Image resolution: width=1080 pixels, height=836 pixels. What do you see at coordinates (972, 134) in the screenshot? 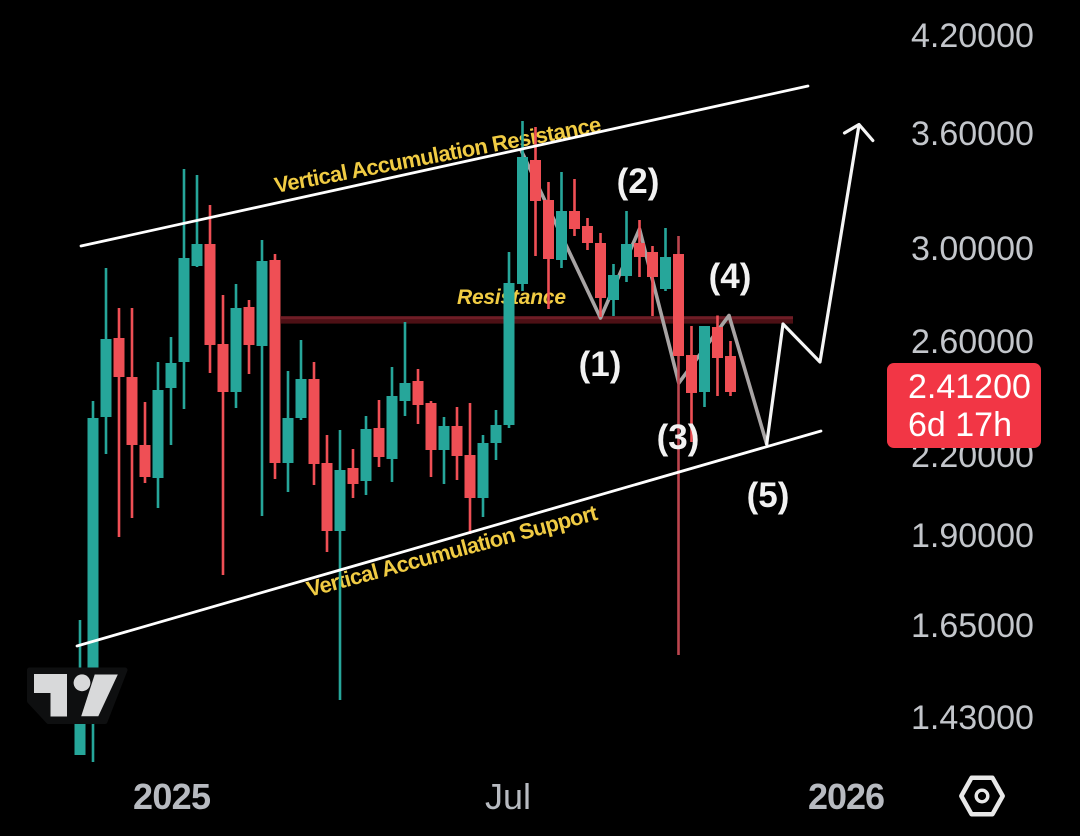
I see `svg-text: 3.60000` at bounding box center [972, 134].